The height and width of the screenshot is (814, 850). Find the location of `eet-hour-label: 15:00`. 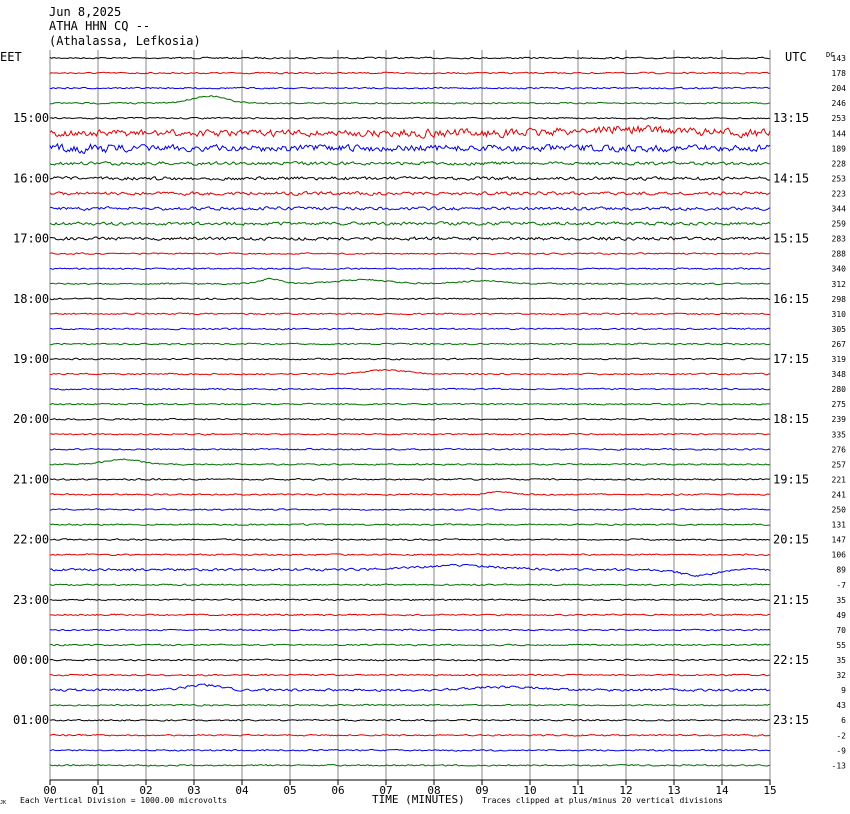

eet-hour-label: 15:00 is located at coordinates (31, 118).